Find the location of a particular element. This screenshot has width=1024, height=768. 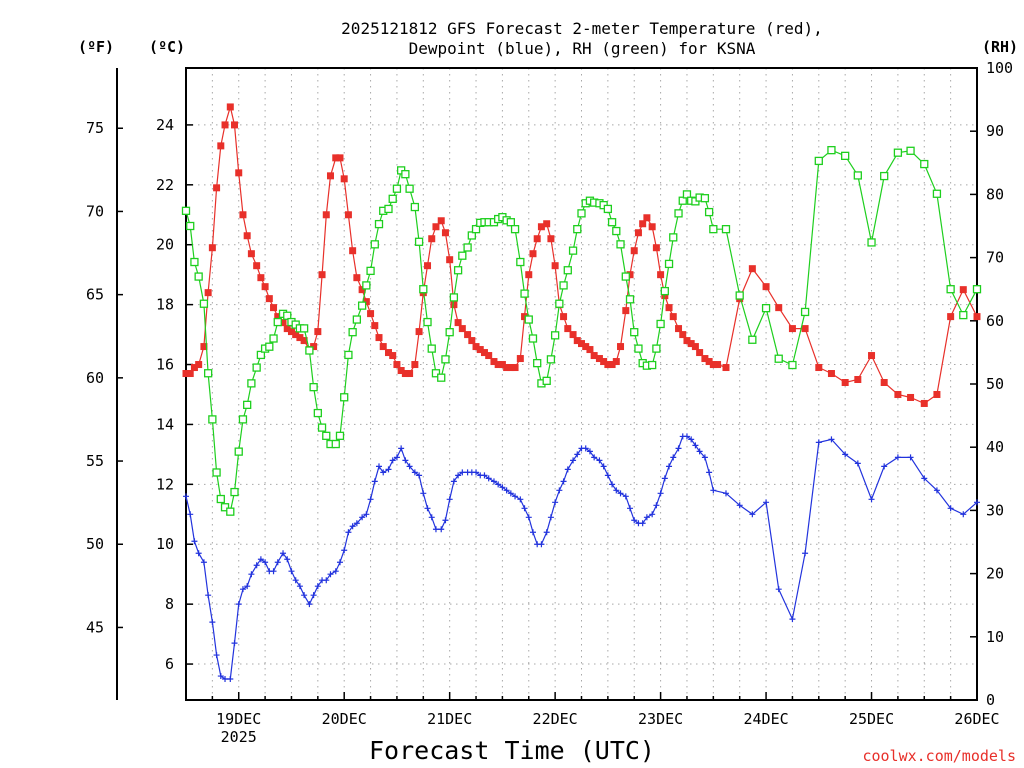

celsius-tick-label: 24 is located at coordinates (165, 125).